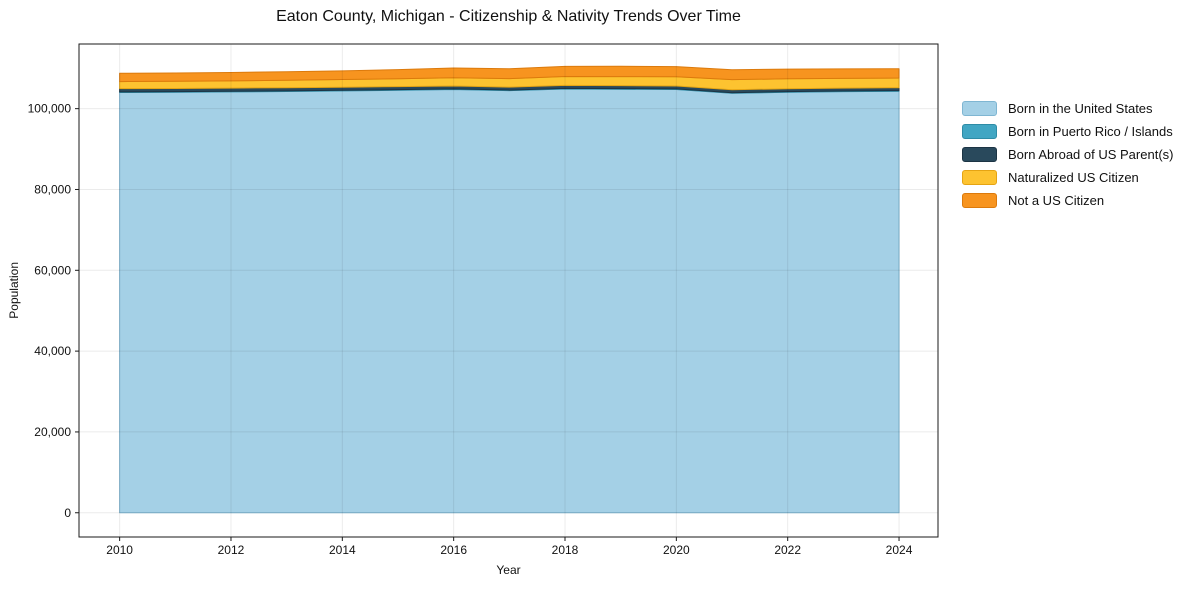 This screenshot has width=1189, height=590. I want to click on legend-label: Naturalized US Citizen, so click(1073, 177).